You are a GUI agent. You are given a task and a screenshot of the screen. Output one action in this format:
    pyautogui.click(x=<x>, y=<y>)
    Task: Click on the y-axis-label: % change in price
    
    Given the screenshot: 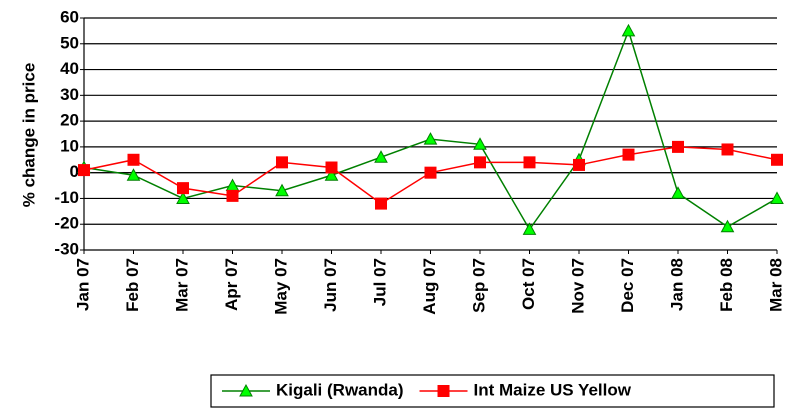 What is the action you would take?
    pyautogui.click(x=28, y=135)
    